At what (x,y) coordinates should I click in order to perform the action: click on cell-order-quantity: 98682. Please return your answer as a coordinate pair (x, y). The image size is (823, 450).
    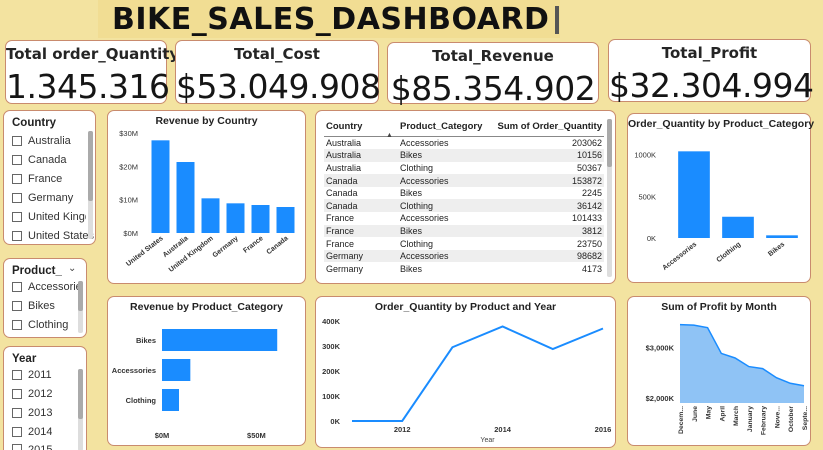
    Looking at the image, I should click on (544, 256).